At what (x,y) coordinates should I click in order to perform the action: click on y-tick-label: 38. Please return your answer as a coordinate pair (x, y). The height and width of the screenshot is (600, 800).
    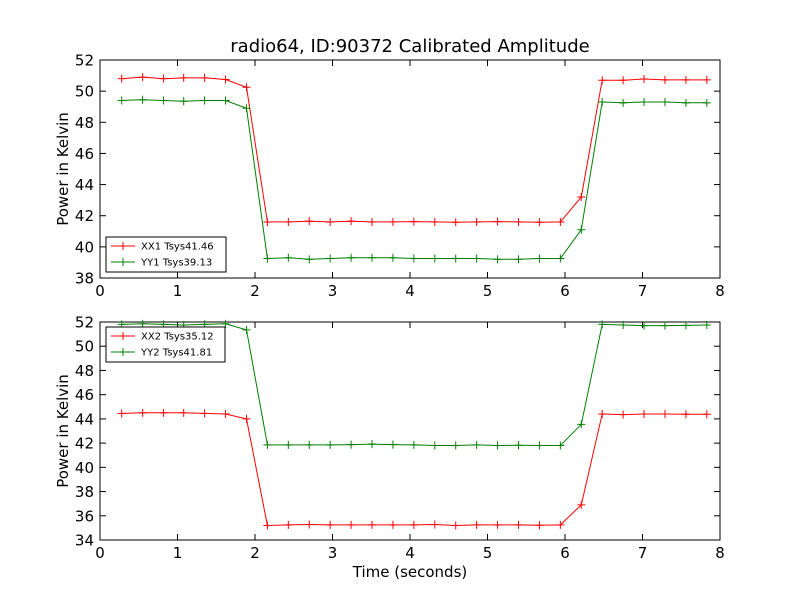
    Looking at the image, I should click on (84, 492).